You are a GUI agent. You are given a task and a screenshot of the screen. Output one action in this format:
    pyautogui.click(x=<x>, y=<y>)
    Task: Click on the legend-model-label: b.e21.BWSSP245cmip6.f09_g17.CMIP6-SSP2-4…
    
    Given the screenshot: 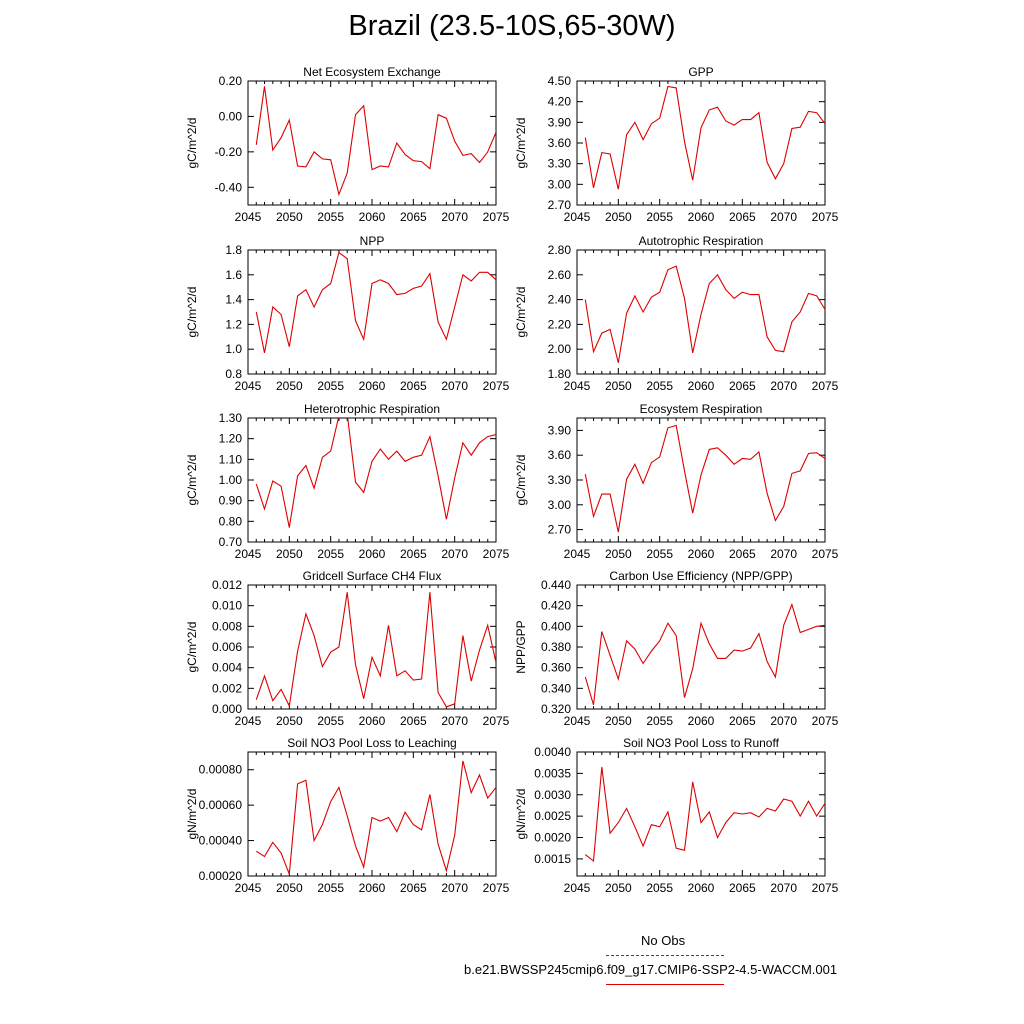 What is the action you would take?
    pyautogui.click(x=651, y=969)
    